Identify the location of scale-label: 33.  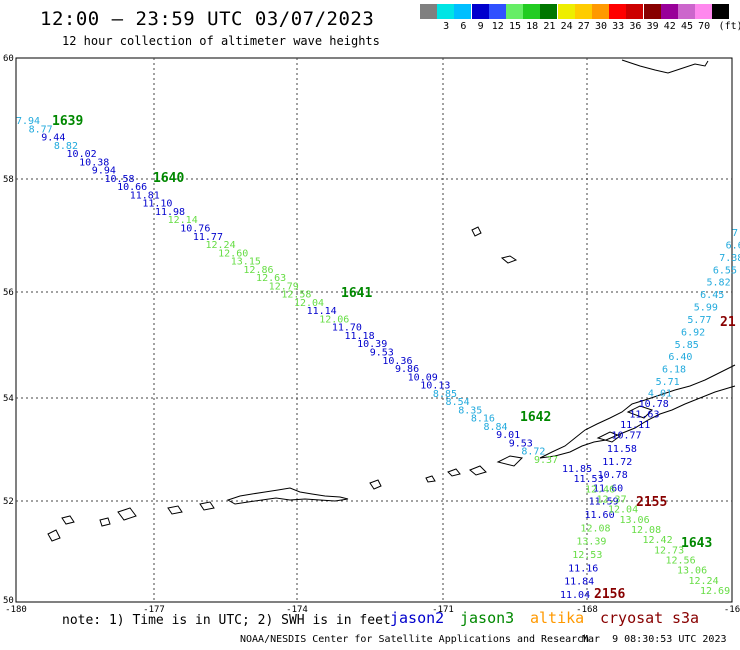
(618, 26).